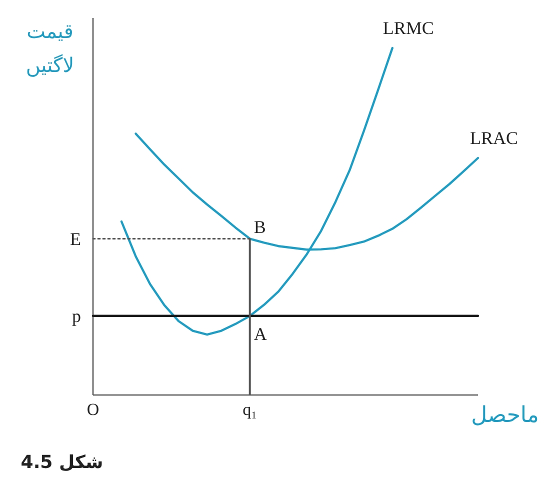  Describe the element at coordinates (93, 409) in the screenshot. I see `x-tick-label: O` at that location.